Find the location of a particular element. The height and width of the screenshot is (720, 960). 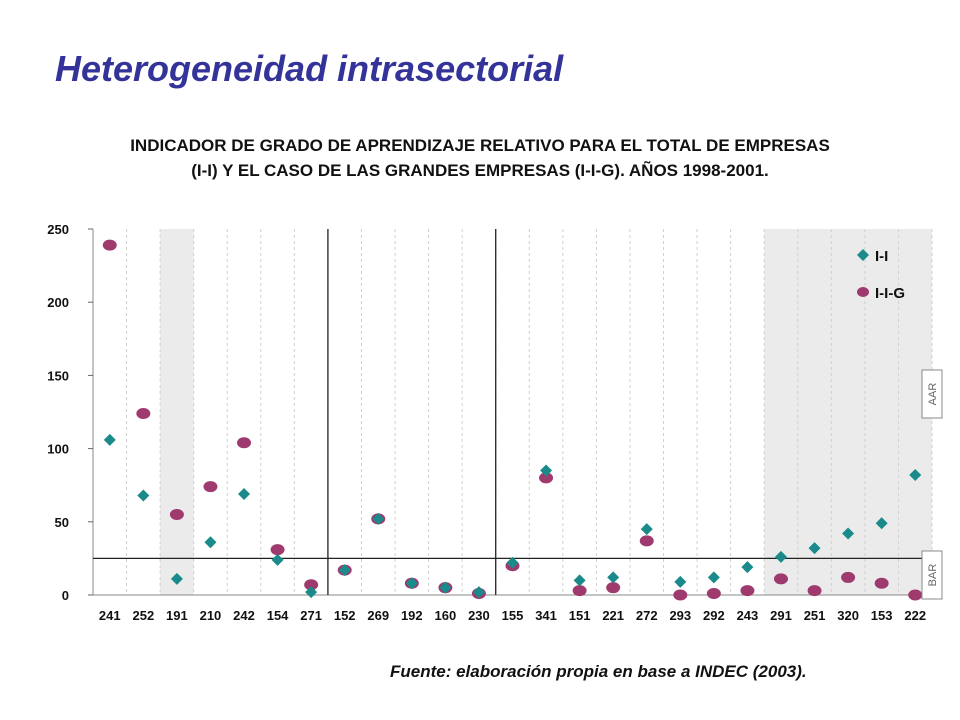

side-label-aar: AAR is located at coordinates (933, 394).